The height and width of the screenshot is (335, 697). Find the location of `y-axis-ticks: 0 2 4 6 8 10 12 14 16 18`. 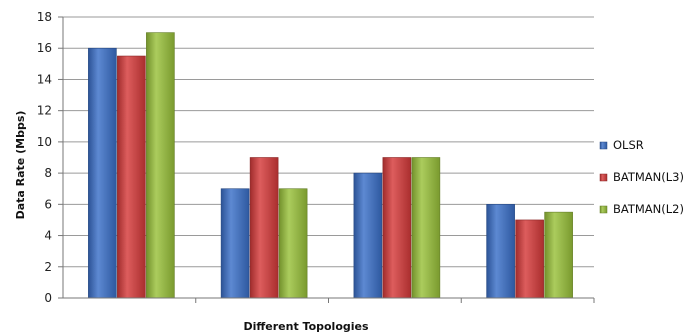

y-axis-ticks: 0 2 4 6 8 10 12 14 16 18 is located at coordinates (50, 157).